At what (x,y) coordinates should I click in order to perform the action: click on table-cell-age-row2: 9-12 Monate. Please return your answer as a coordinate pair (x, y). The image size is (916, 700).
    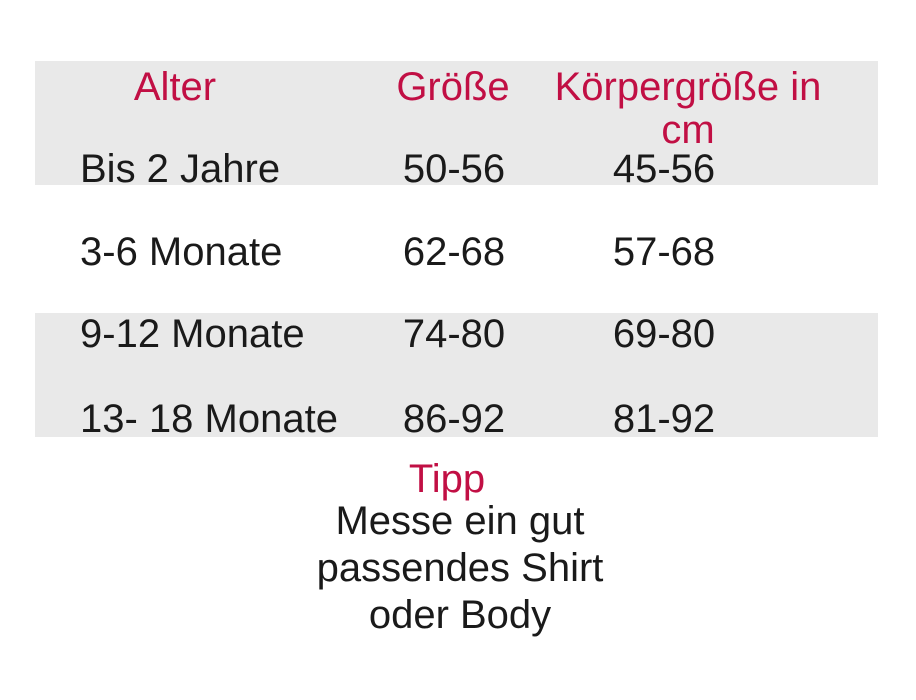
    Looking at the image, I should click on (192, 334).